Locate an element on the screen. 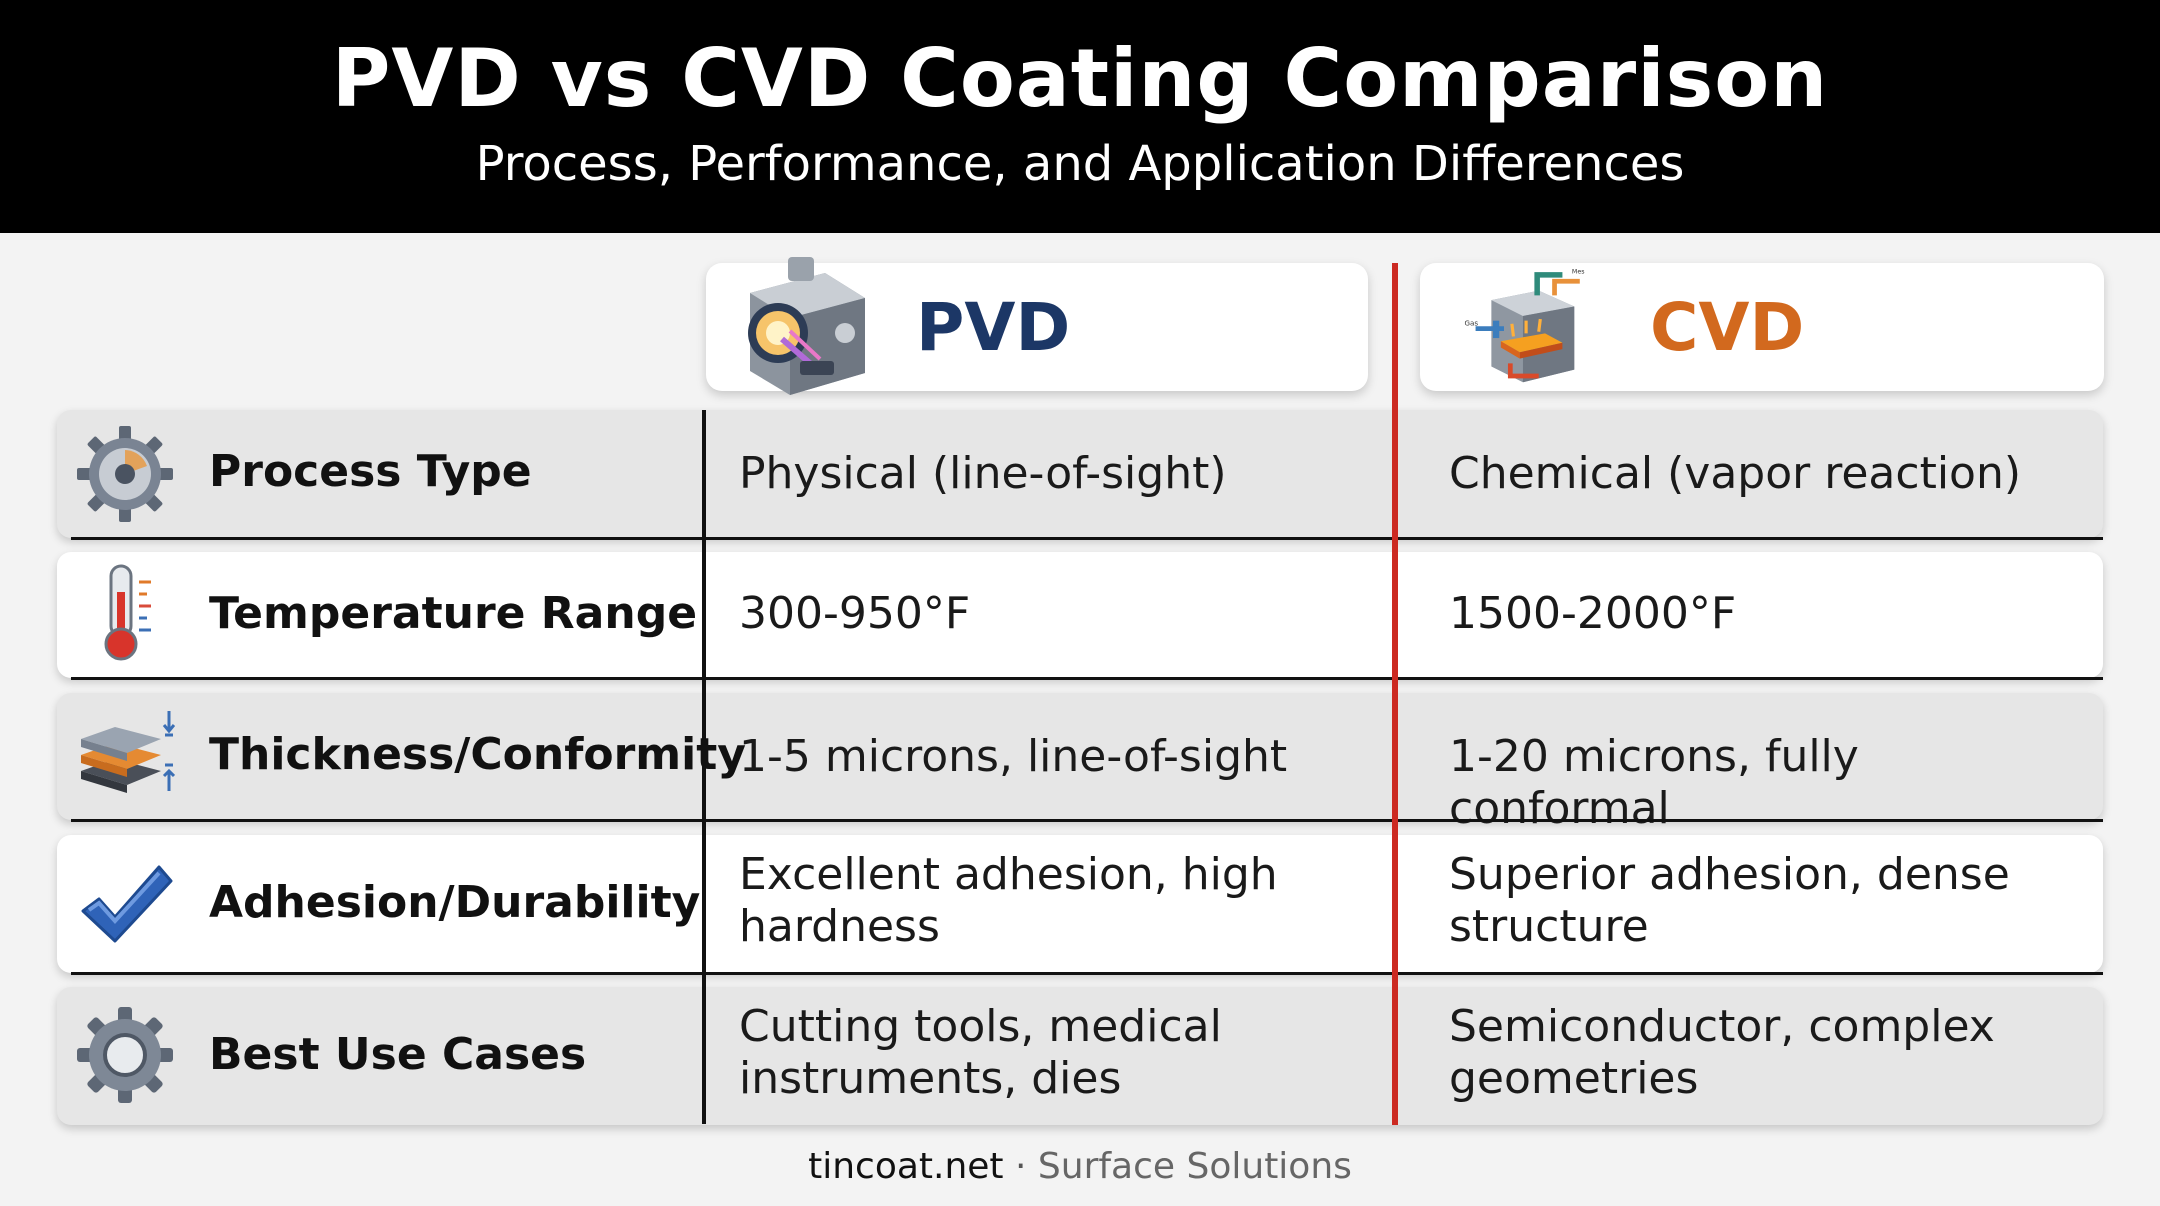 This screenshot has width=2160, height=1206. row-label: Adhesion/Durability is located at coordinates (455, 902).